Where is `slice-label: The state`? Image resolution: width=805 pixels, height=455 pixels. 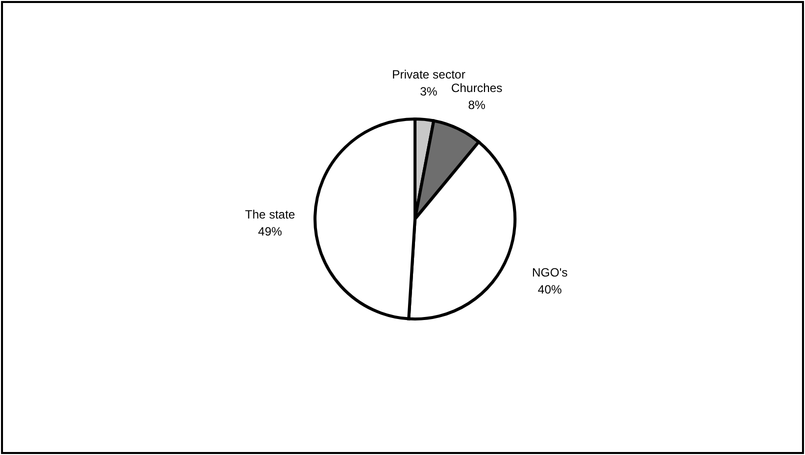
slice-label: The state is located at coordinates (270, 214).